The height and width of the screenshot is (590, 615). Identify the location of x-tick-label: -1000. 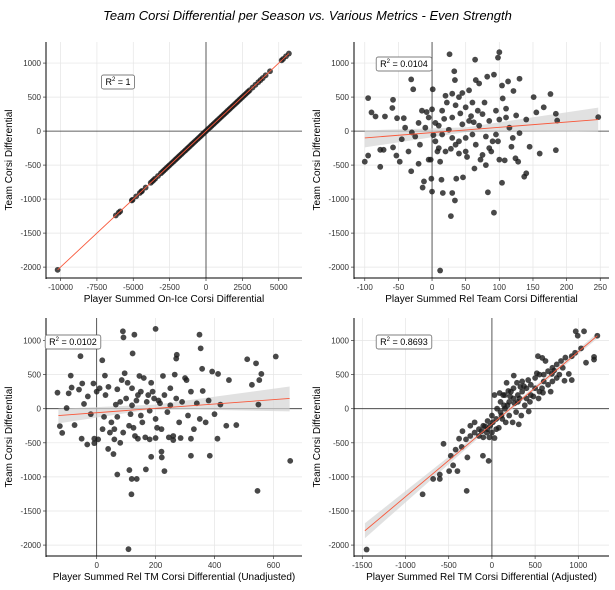
(405, 565).